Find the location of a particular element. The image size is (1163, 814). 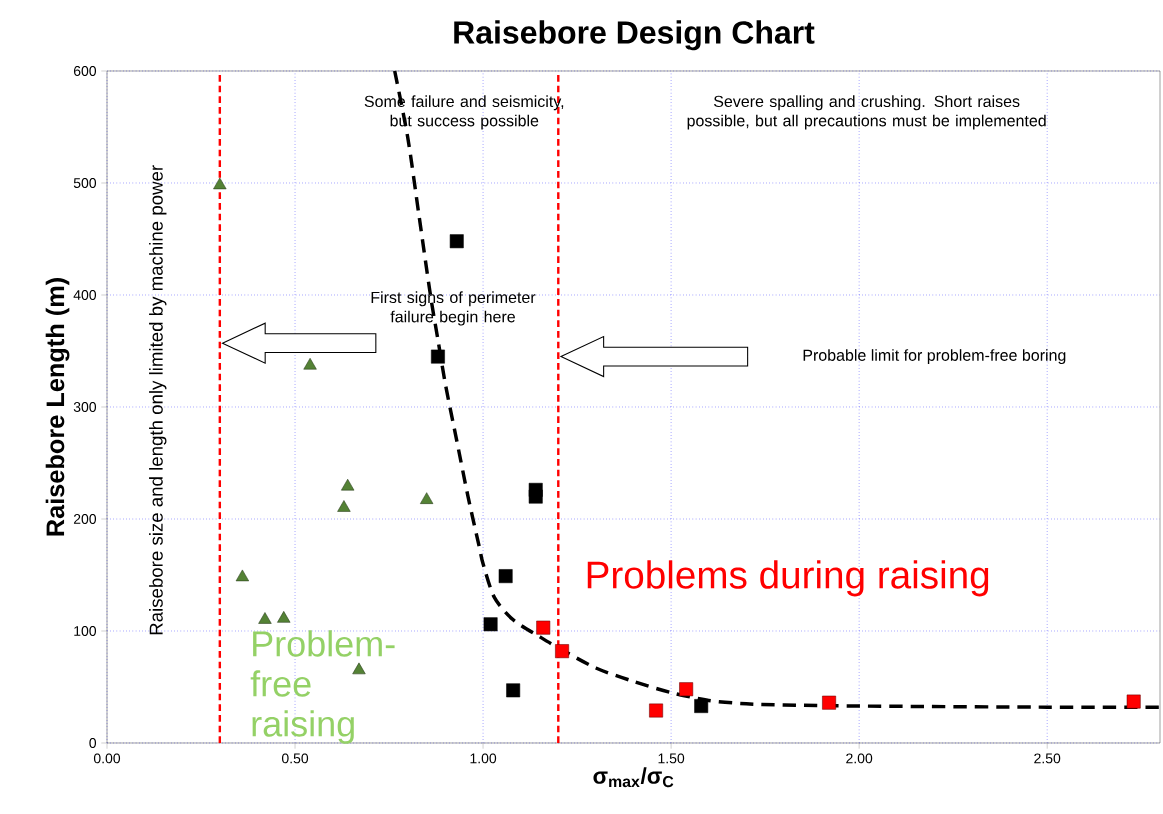

y-tick-label: 500 is located at coordinates (85, 183).